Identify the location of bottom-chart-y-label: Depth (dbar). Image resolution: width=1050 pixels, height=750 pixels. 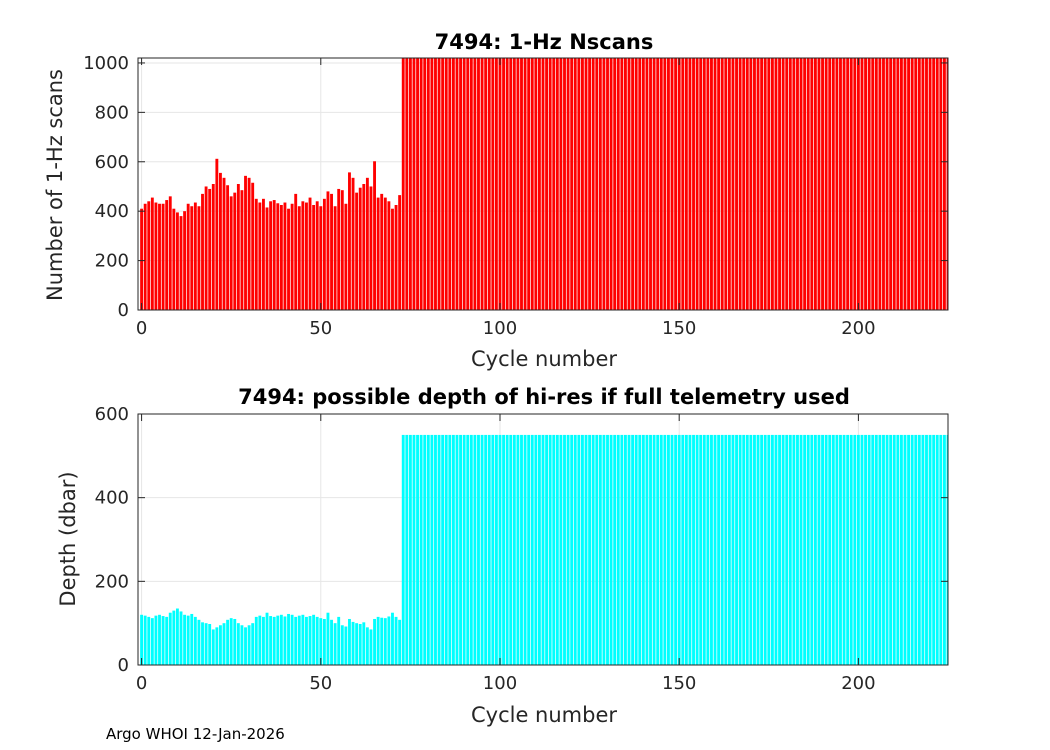
(68, 538).